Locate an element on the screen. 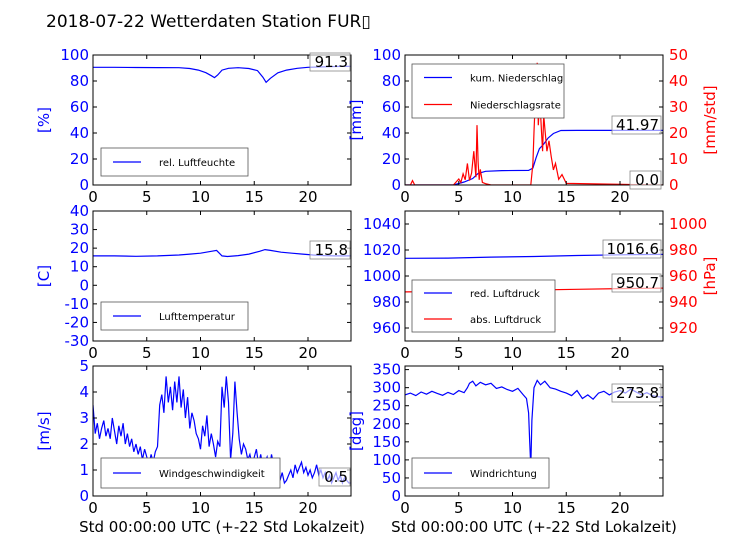  y2-tick-label: 940 is located at coordinates (683, 302).